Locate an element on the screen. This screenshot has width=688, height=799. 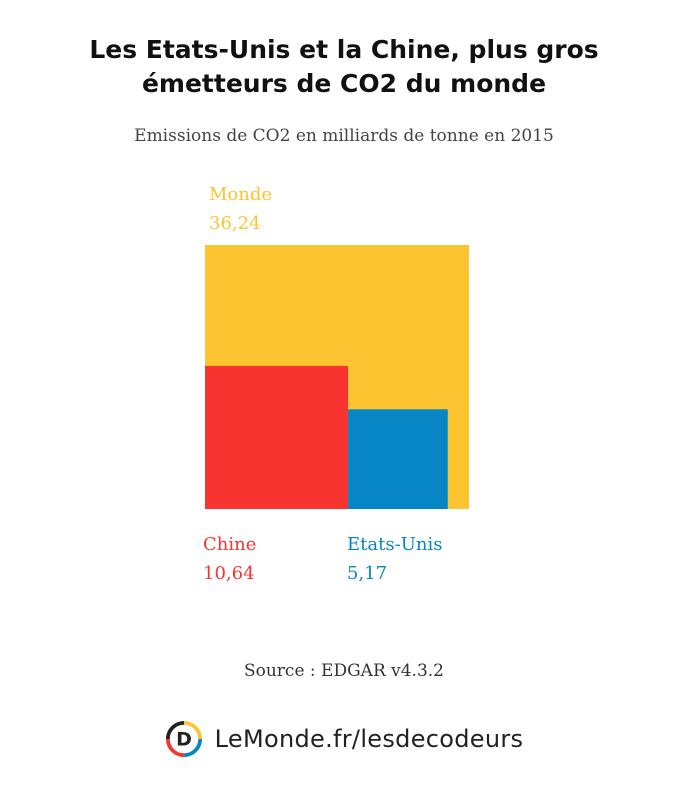
label-etats-unis-name: Etats-Unis is located at coordinates (394, 544).